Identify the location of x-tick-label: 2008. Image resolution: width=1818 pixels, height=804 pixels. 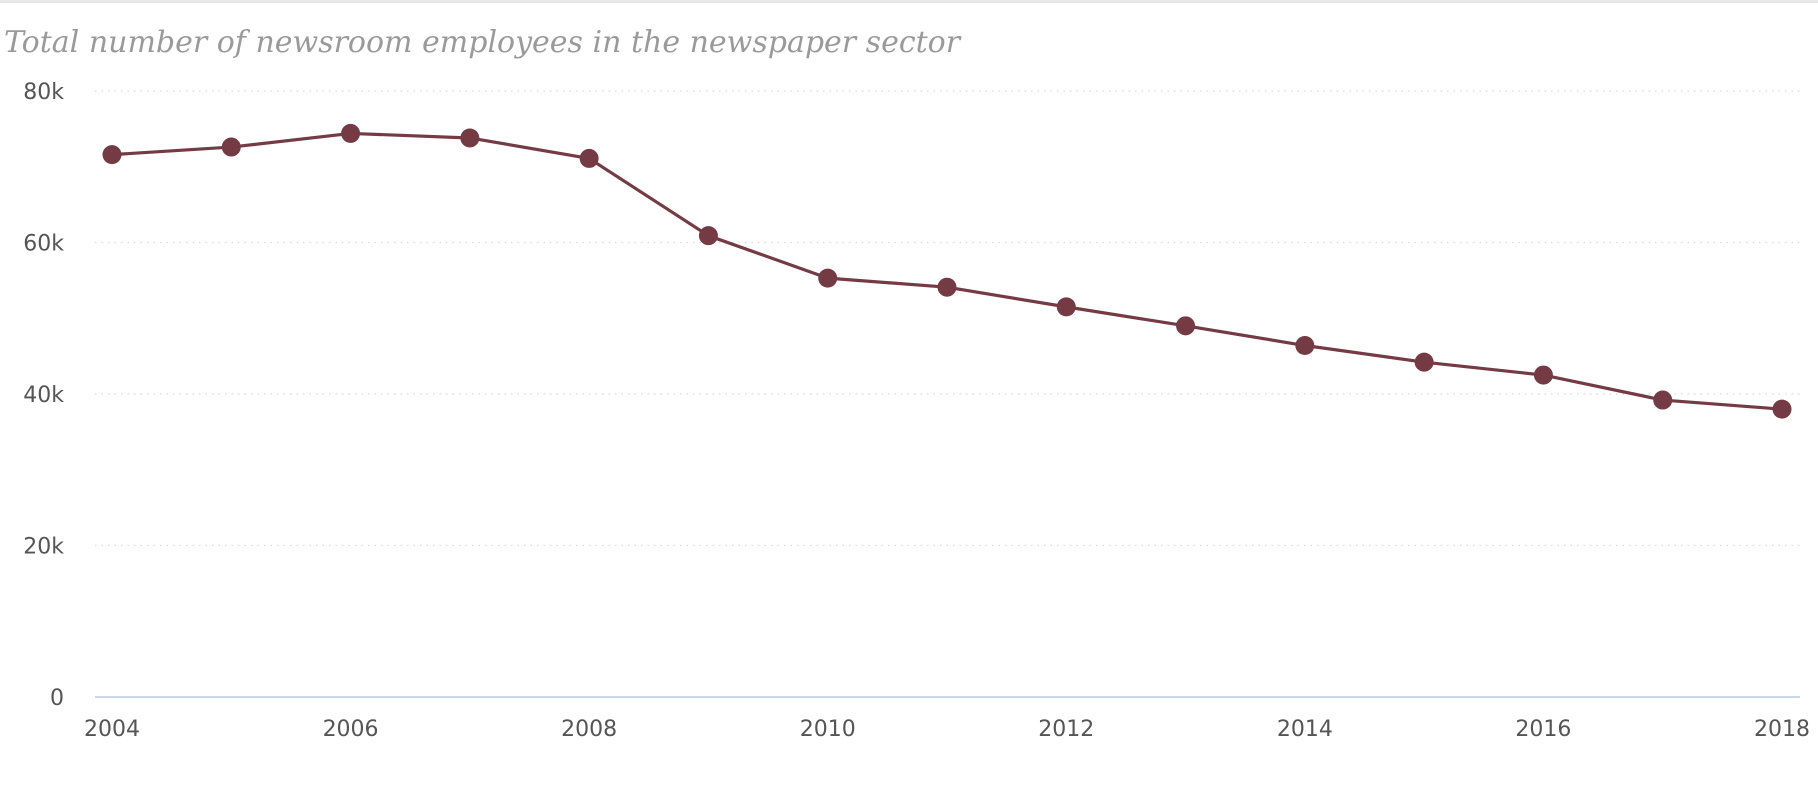
(589, 729).